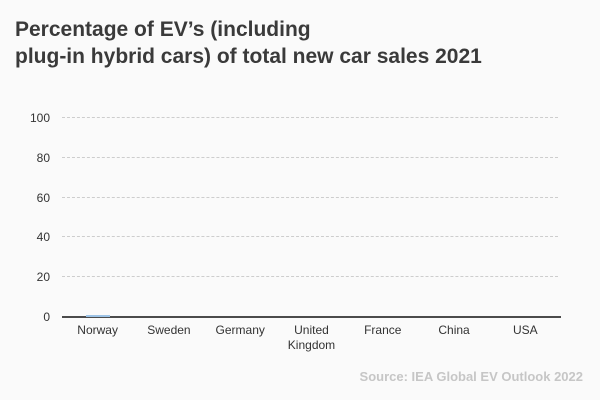 The image size is (600, 400). Describe the element at coordinates (39, 118) in the screenshot. I see `y-tick-label-100: 100` at that location.